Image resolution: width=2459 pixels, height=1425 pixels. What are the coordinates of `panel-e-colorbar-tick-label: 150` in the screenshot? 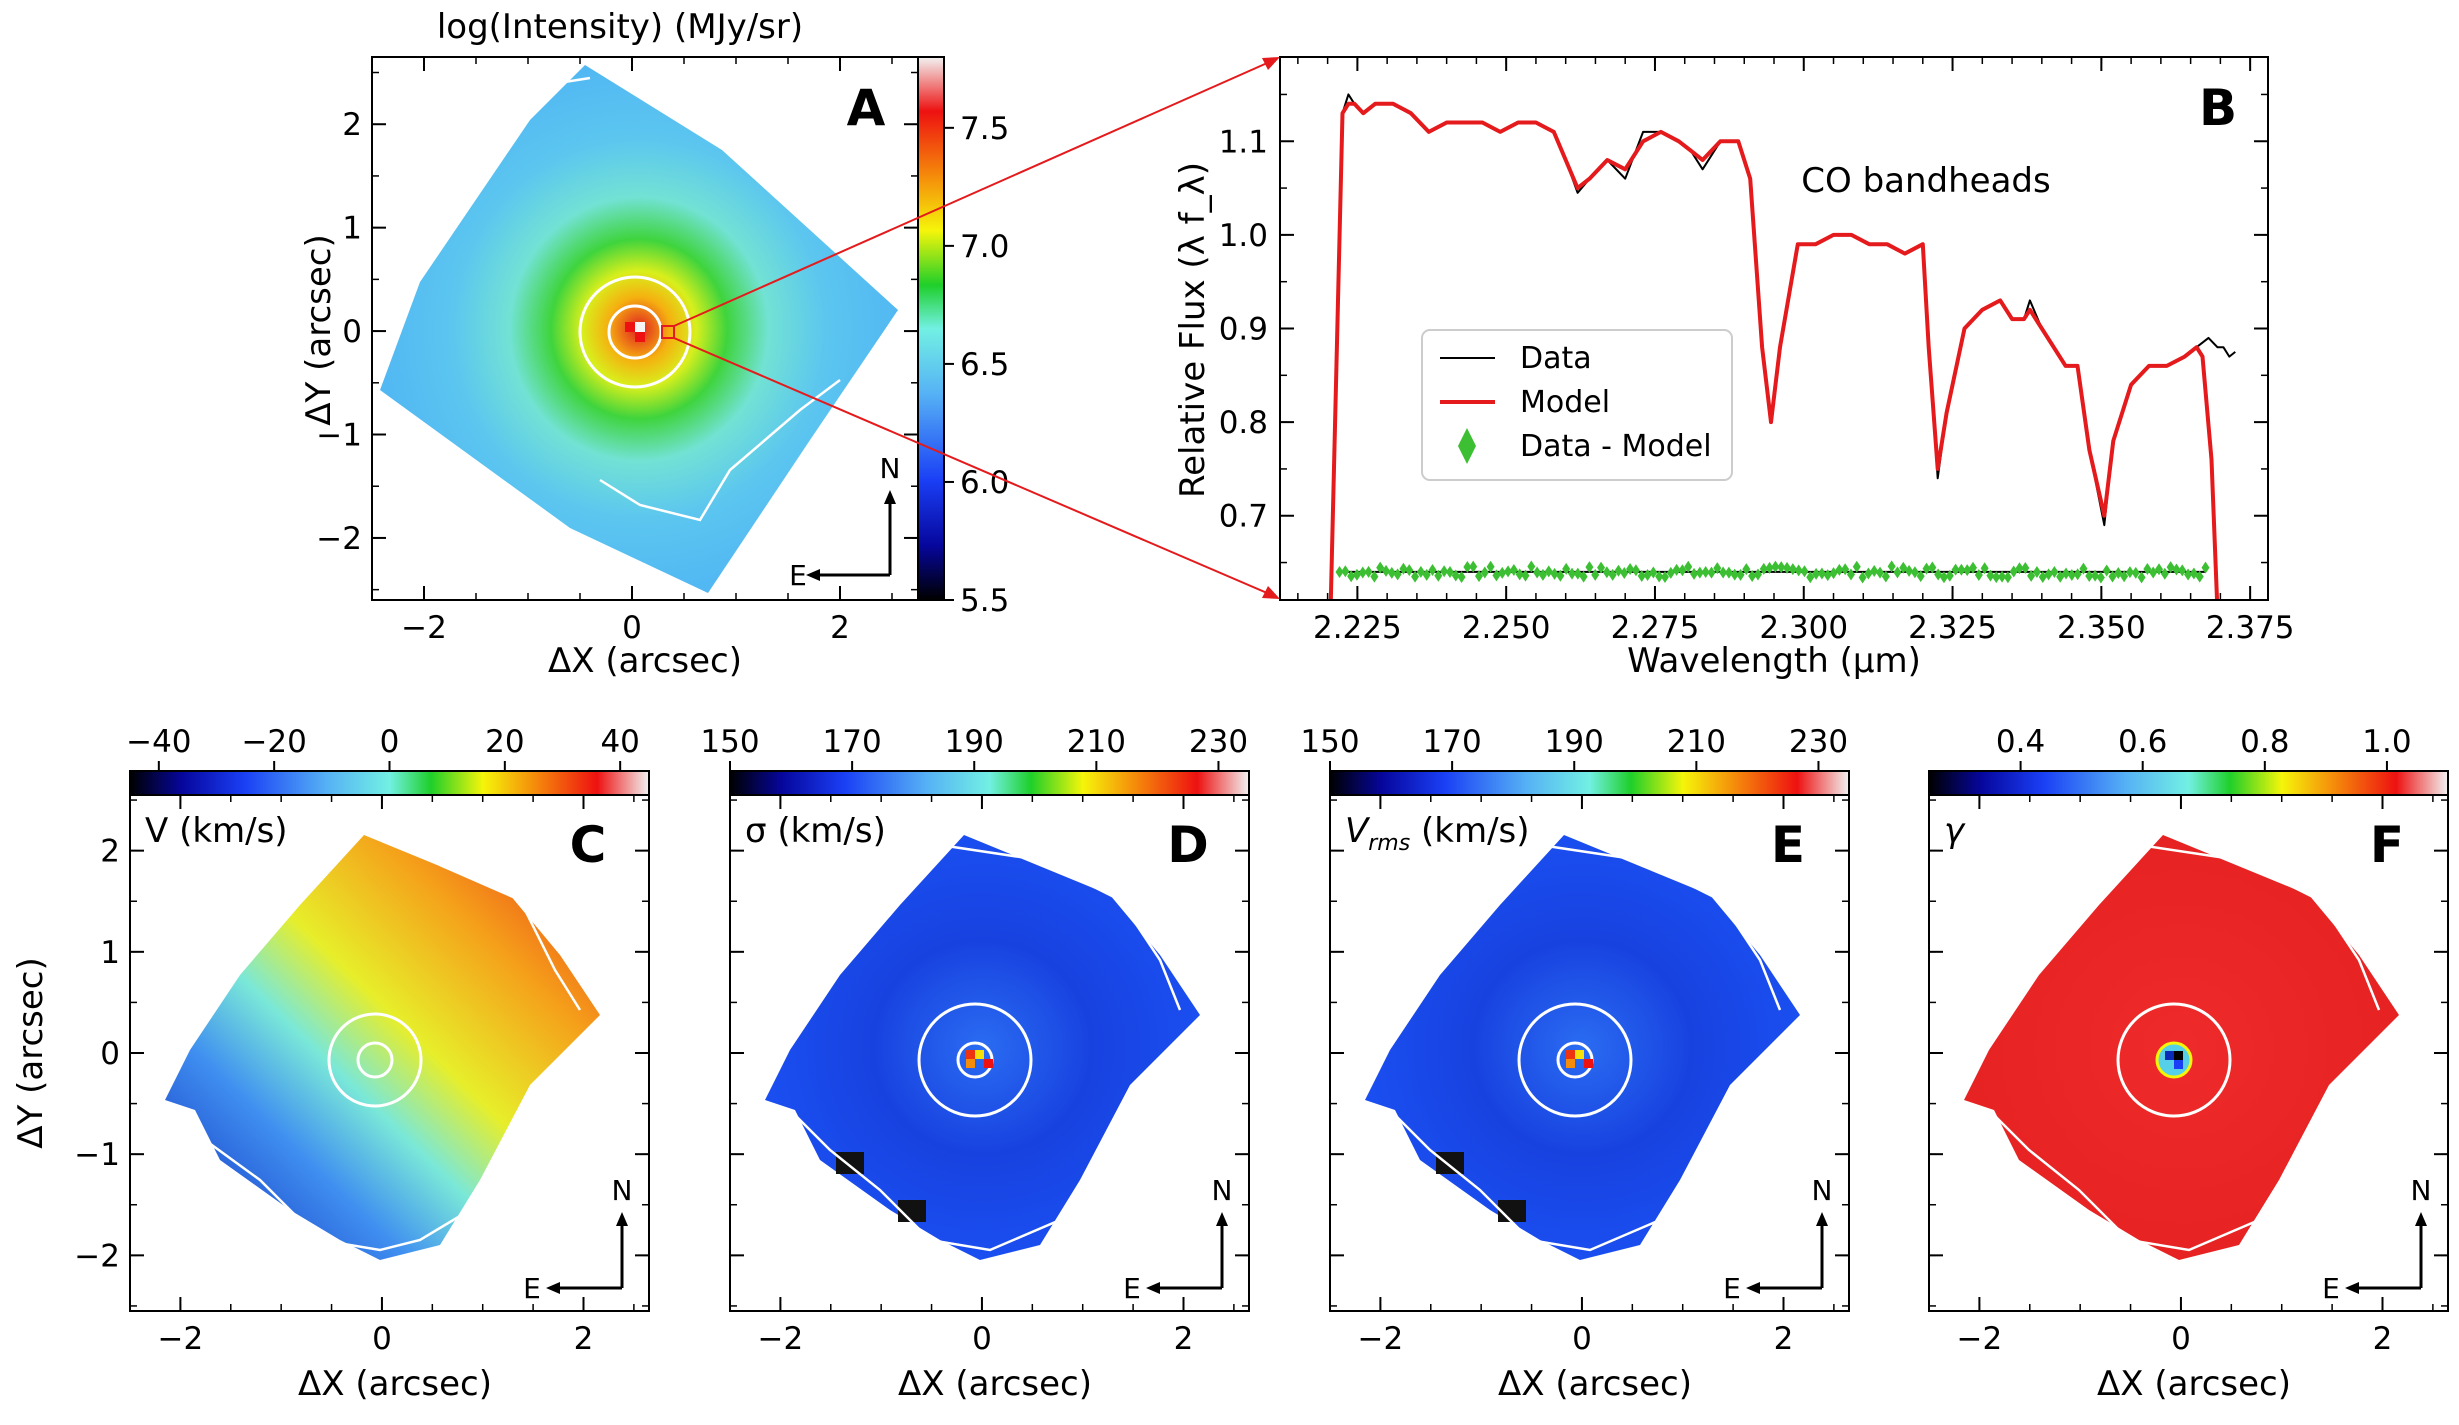 It's located at (1329, 742).